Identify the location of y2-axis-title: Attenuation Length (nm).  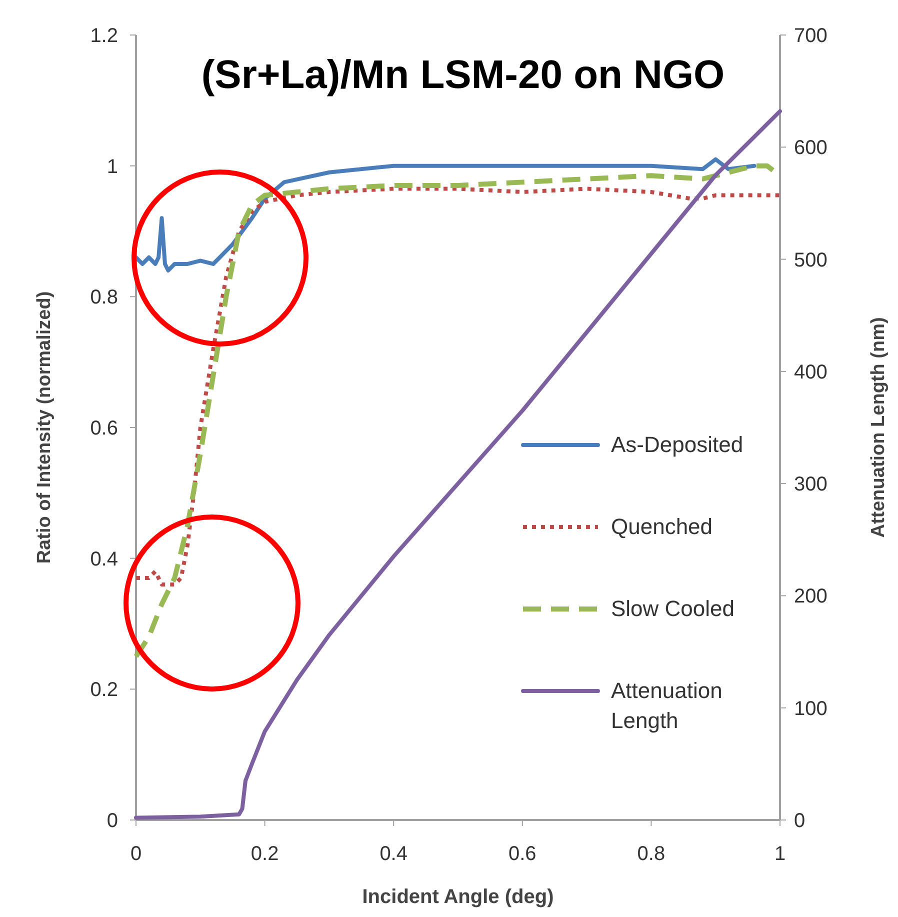
(878, 427).